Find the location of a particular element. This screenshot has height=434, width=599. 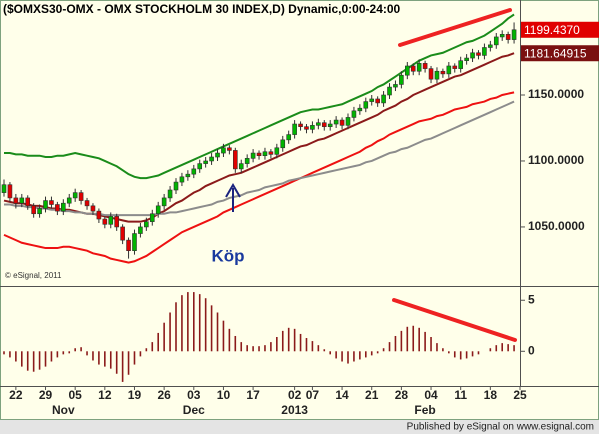

y-tick-label: 0 is located at coordinates (531, 350).